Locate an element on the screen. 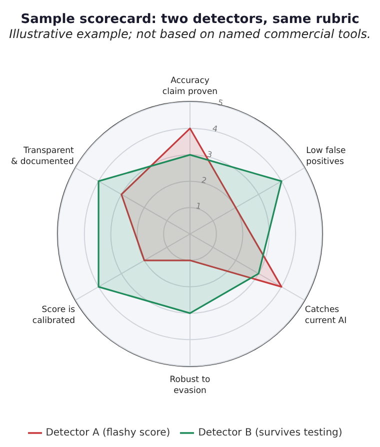 The image size is (380, 447). spoke-label: Catches current AI is located at coordinates (325, 315).